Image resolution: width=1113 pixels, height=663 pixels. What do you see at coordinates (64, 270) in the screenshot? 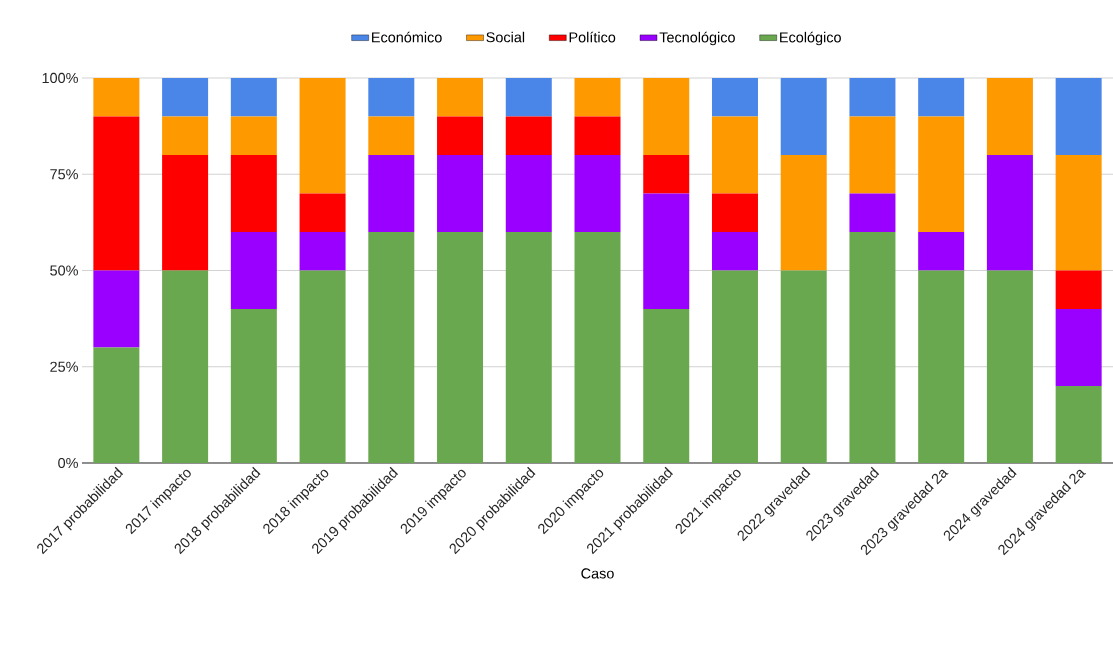
I see `y-tick-label: 50%` at bounding box center [64, 270].